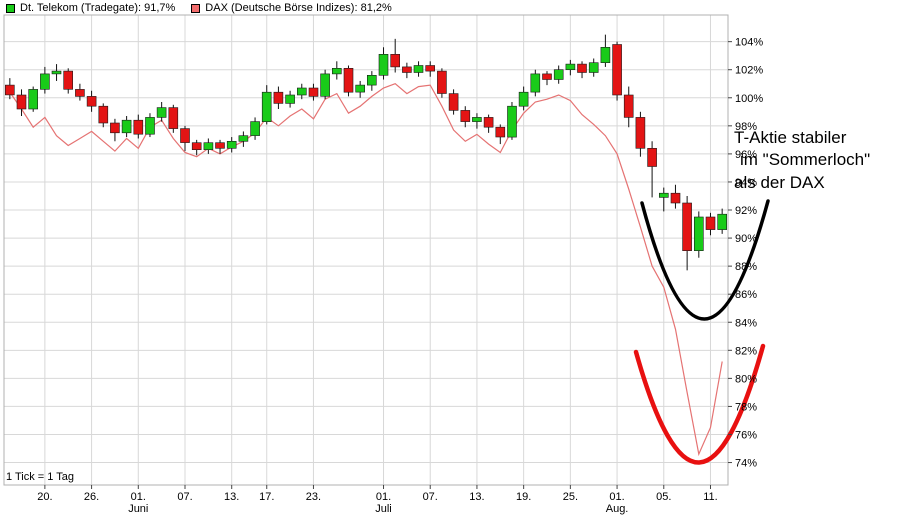 The width and height of the screenshot is (922, 517). What do you see at coordinates (746, 267) in the screenshot?
I see `y-tick-label: 88%` at bounding box center [746, 267].